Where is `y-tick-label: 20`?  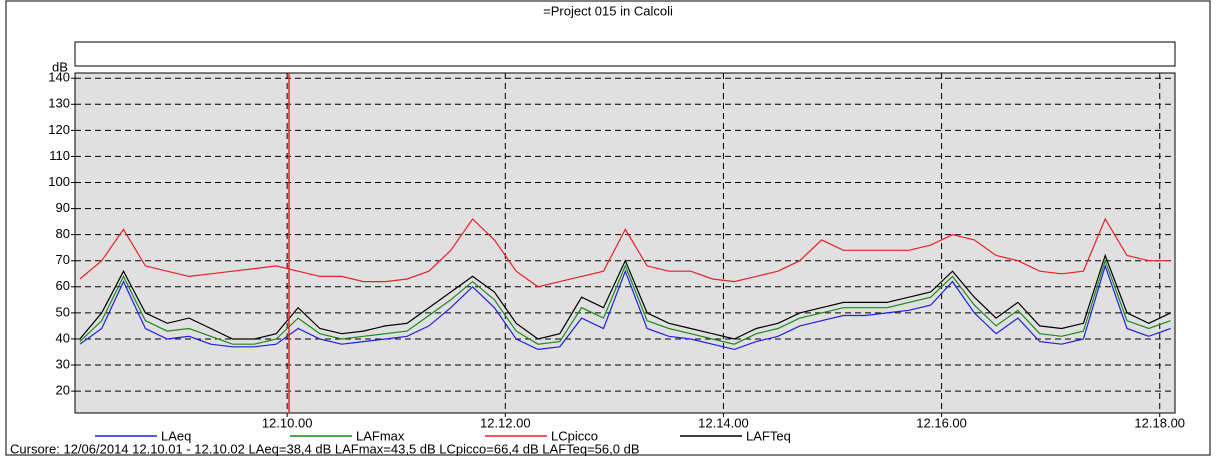
y-tick-label: 20 is located at coordinates (63, 390).